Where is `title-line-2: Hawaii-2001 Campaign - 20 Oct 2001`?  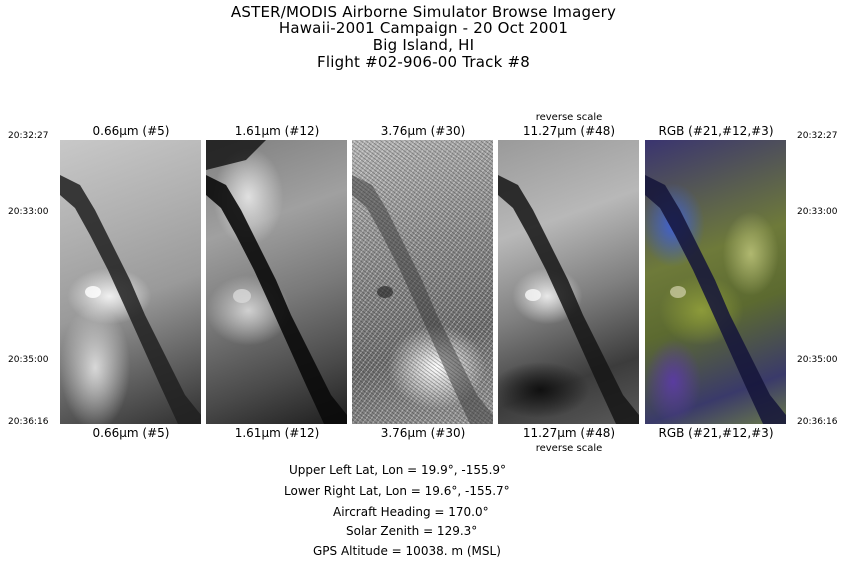
title-line-2: Hawaii-2001 Campaign - 20 Oct 2001 is located at coordinates (423, 28).